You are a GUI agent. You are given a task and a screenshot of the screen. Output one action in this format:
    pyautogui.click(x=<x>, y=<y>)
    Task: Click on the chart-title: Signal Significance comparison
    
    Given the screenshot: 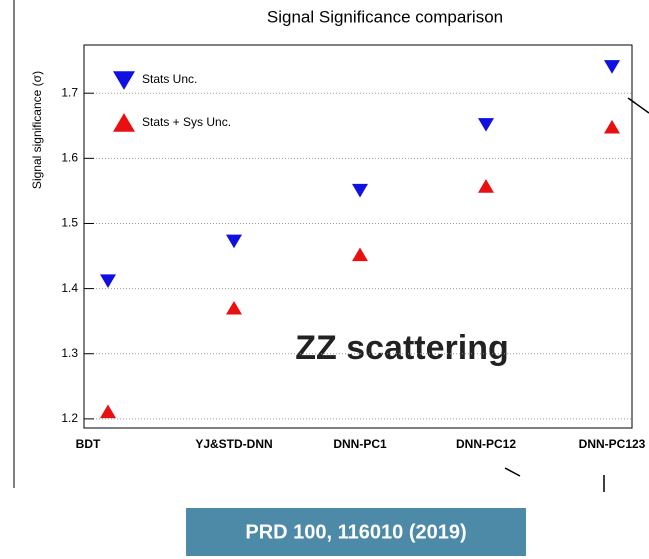 What is the action you would take?
    pyautogui.click(x=385, y=16)
    